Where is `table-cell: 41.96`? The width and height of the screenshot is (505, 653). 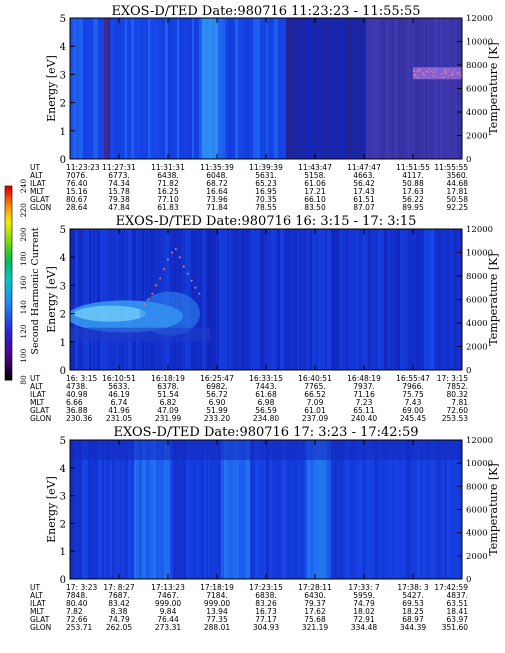
table-cell: 41.96 is located at coordinates (119, 410).